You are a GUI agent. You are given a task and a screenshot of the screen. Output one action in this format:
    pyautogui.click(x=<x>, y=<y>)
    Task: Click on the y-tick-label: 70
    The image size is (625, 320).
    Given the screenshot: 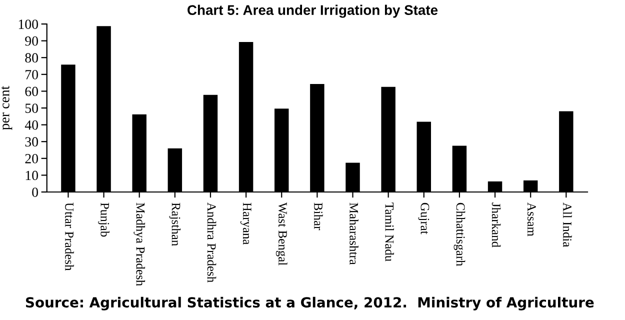 What is the action you would take?
    pyautogui.click(x=32, y=75)
    